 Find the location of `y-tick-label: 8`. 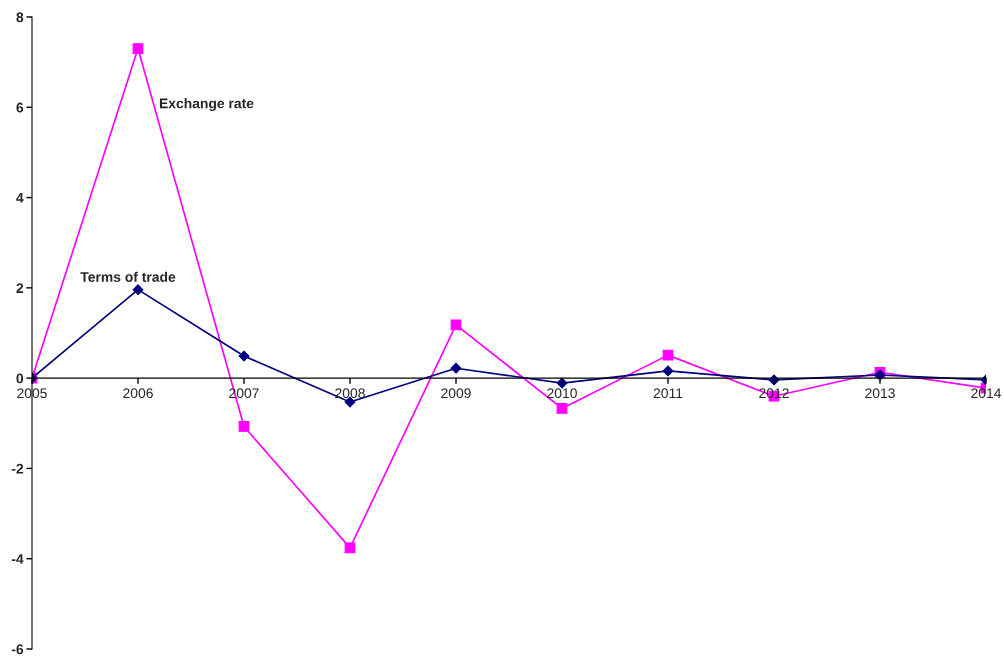

y-tick-label: 8 is located at coordinates (20, 17).